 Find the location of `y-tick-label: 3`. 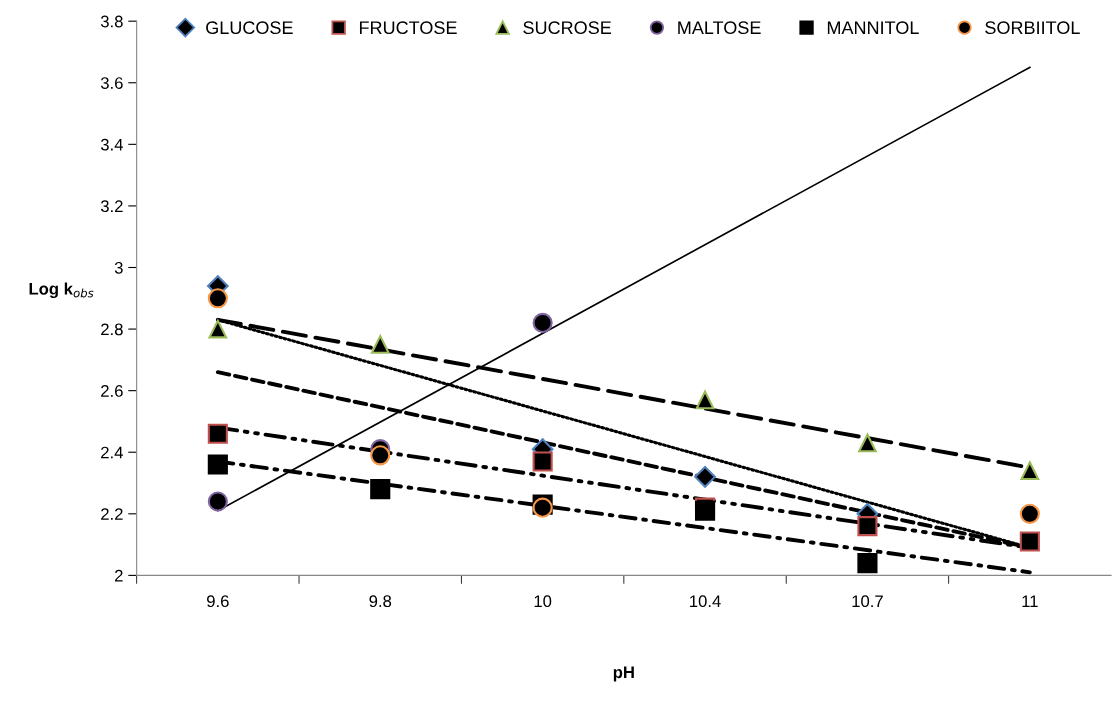

y-tick-label: 3 is located at coordinates (118, 267).